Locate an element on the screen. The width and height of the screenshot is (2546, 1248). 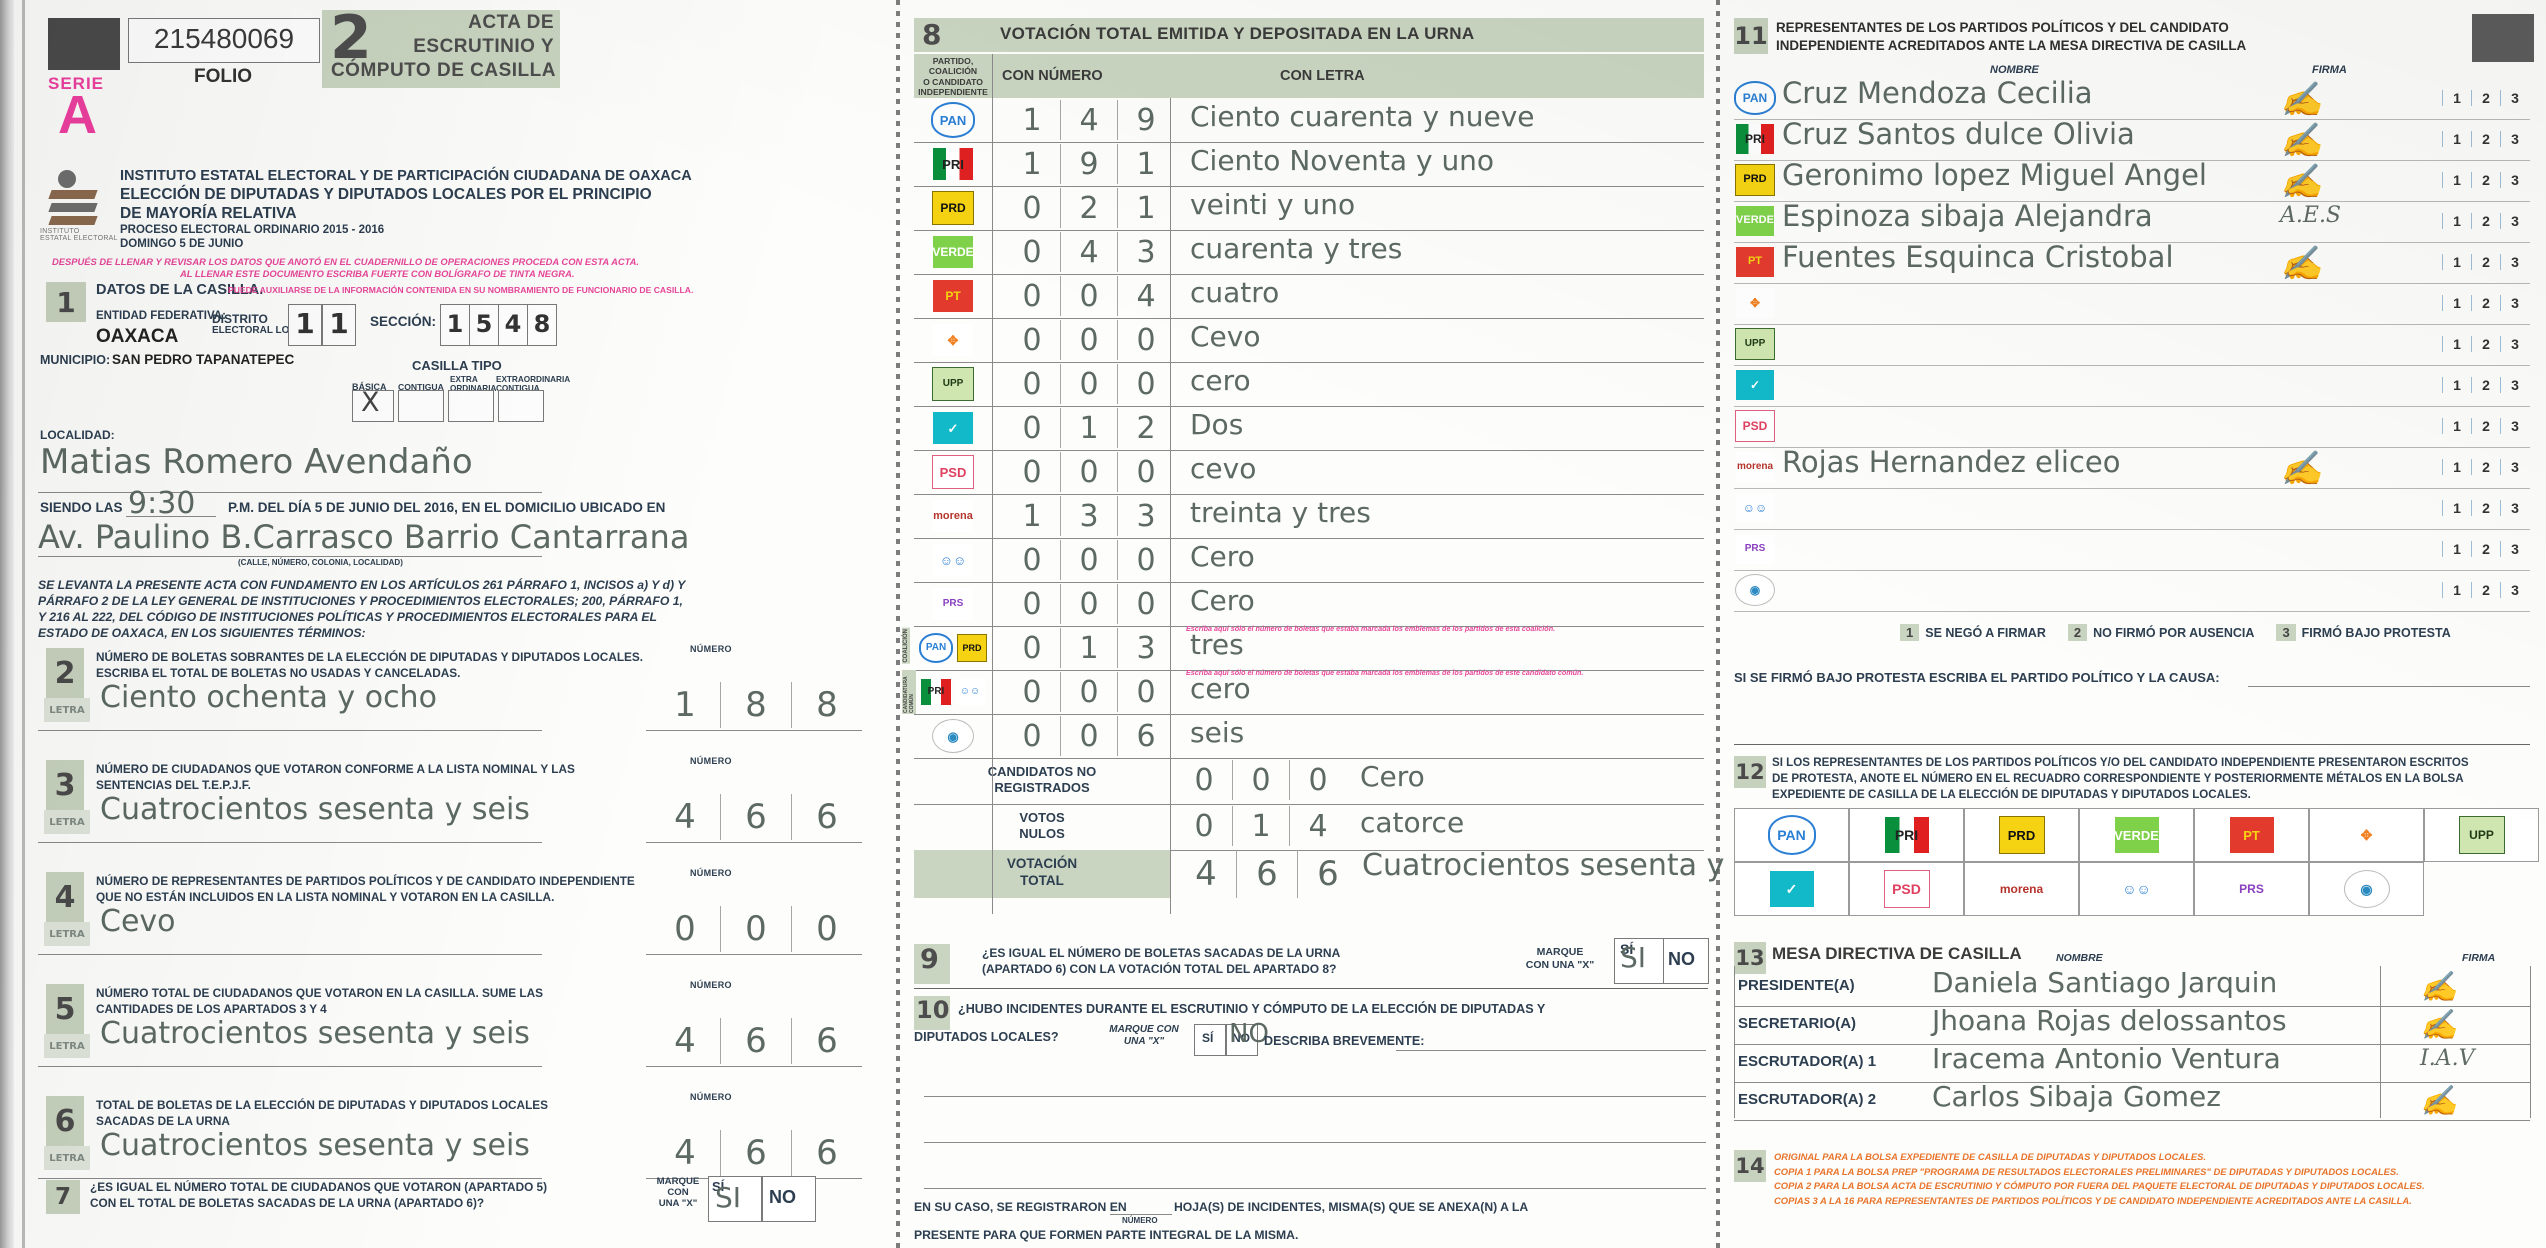
distrito-digit-0: 1 is located at coordinates (305, 325).